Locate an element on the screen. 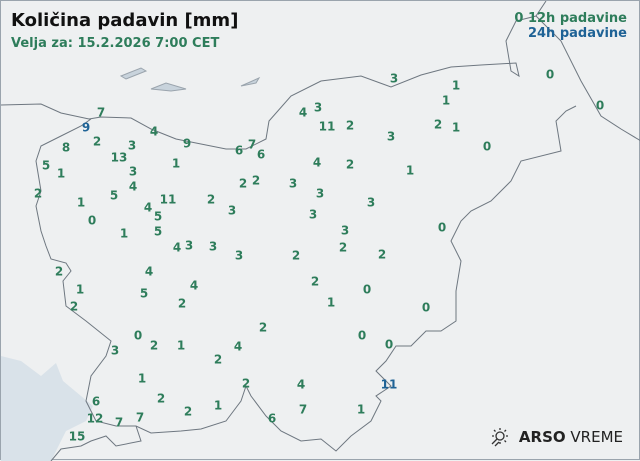  legend: 0 12h padavine 24h padavine is located at coordinates (570, 26).